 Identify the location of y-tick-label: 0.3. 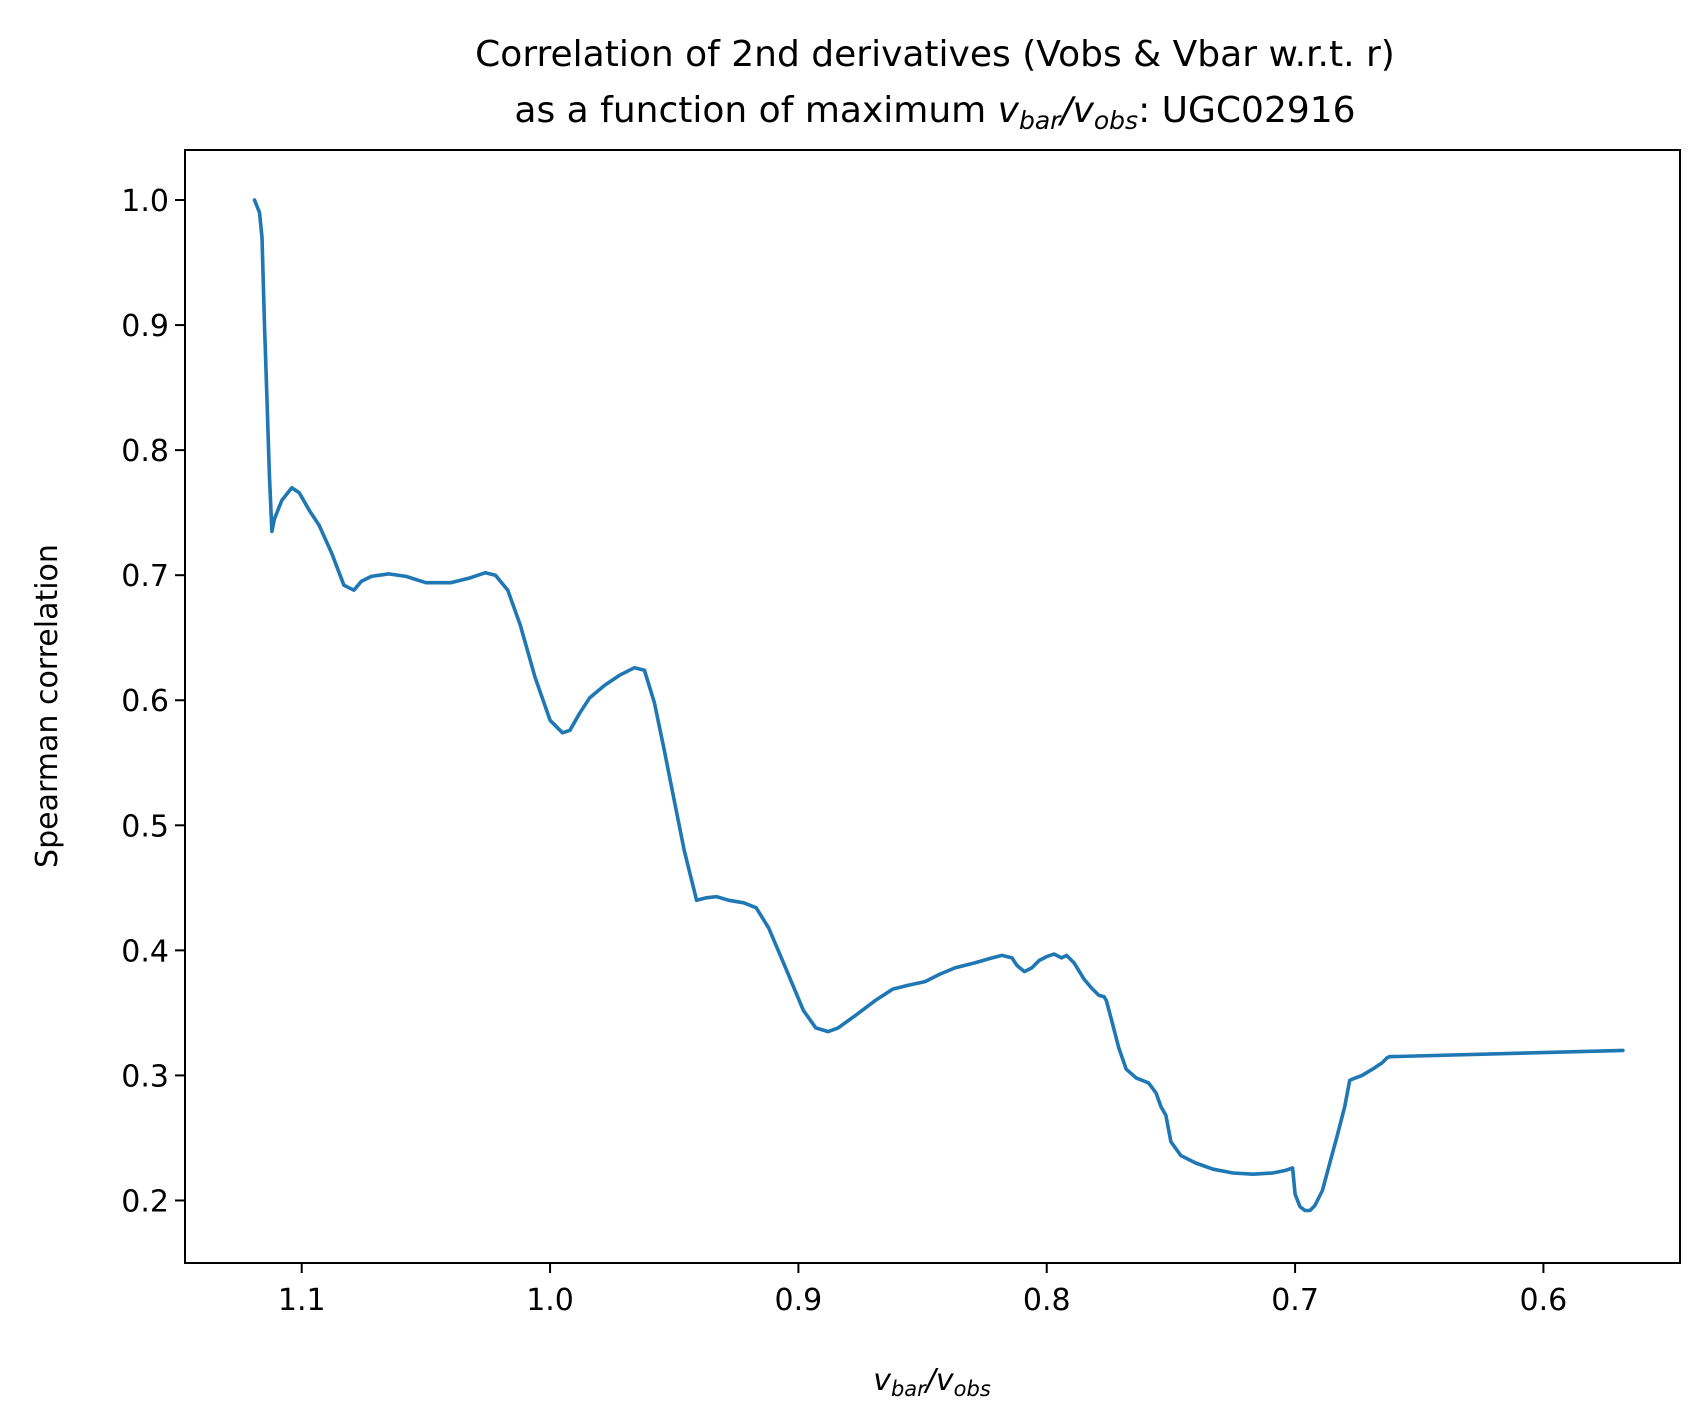
(145, 1076).